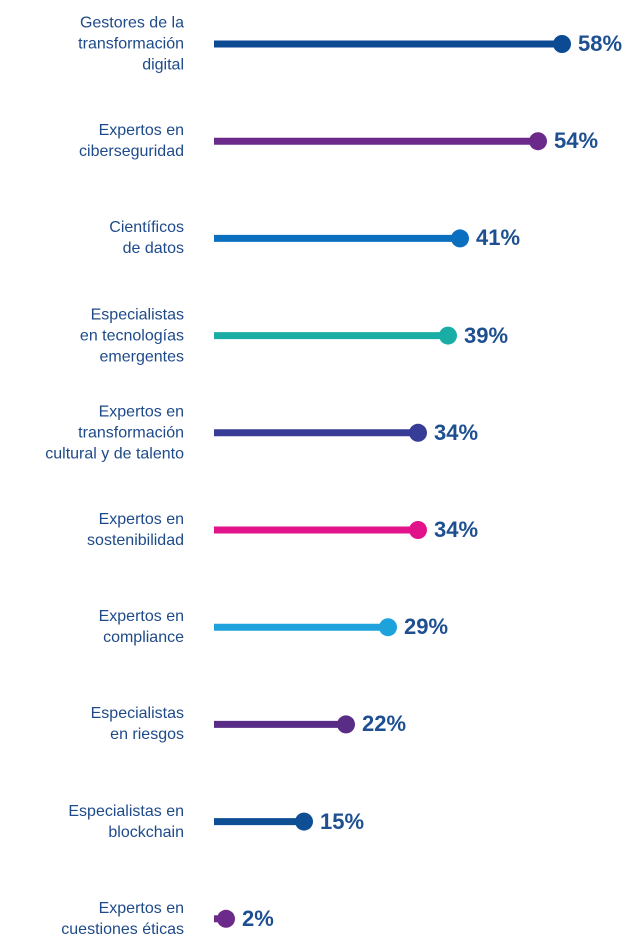 This screenshot has width=633, height=941. I want to click on value-label: 2%, so click(258, 918).